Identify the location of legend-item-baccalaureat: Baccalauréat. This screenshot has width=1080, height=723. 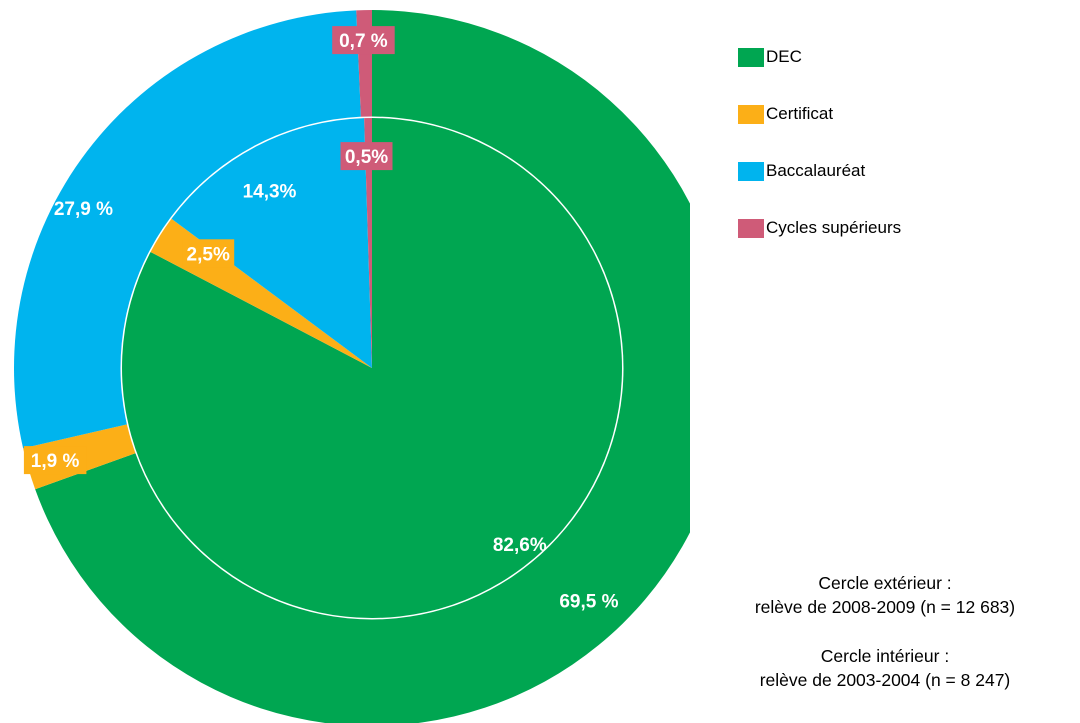
(819, 171).